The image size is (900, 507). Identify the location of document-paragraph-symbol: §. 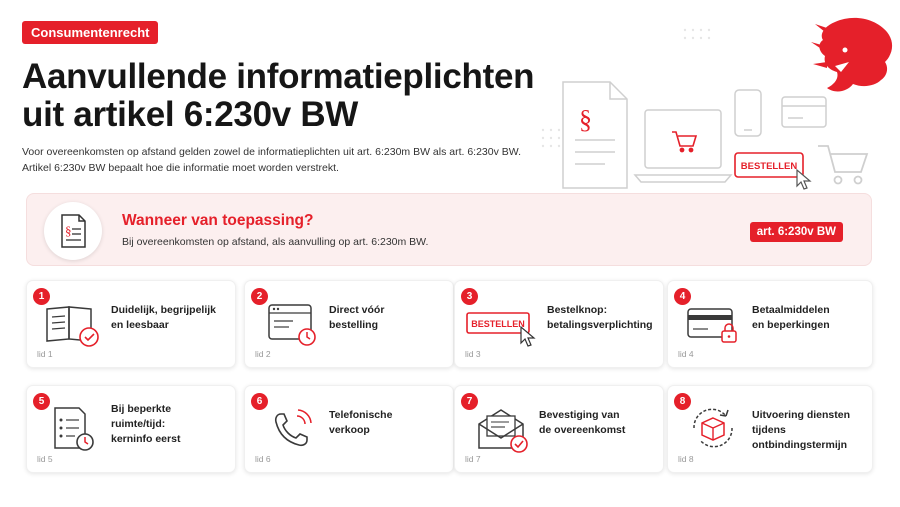
(585, 119).